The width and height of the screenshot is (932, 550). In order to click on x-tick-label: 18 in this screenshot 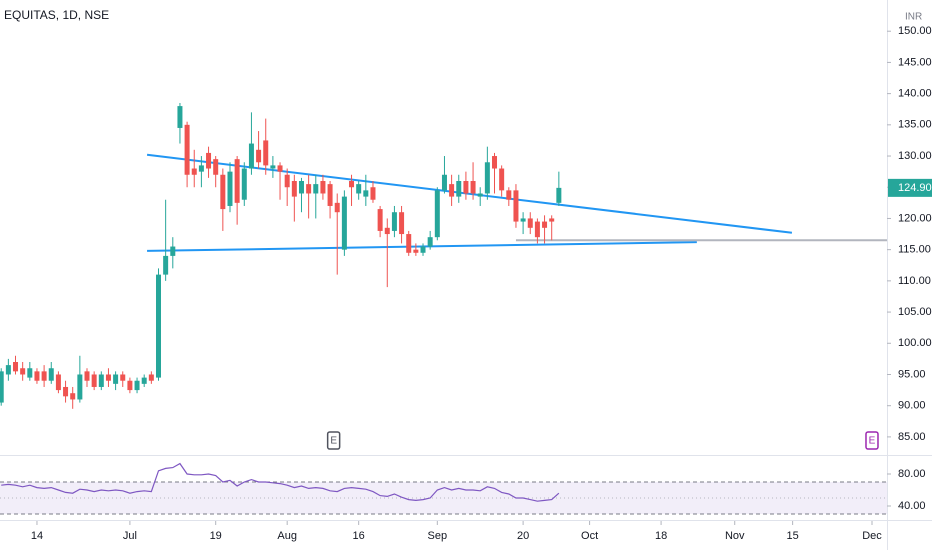, I will do `click(661, 536)`.